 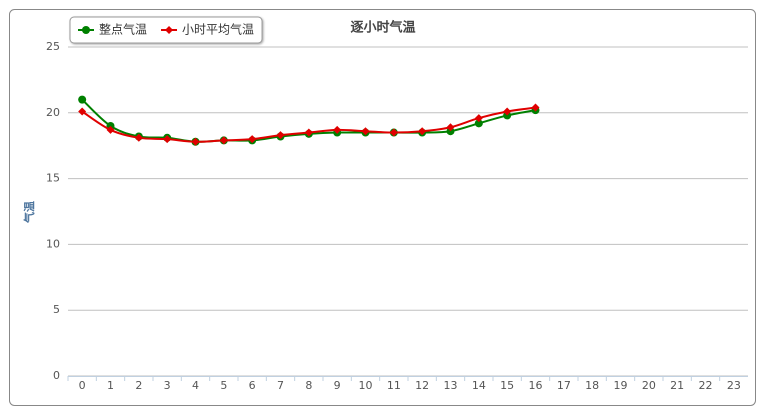 I want to click on x-tick-label: 22, so click(x=706, y=385).